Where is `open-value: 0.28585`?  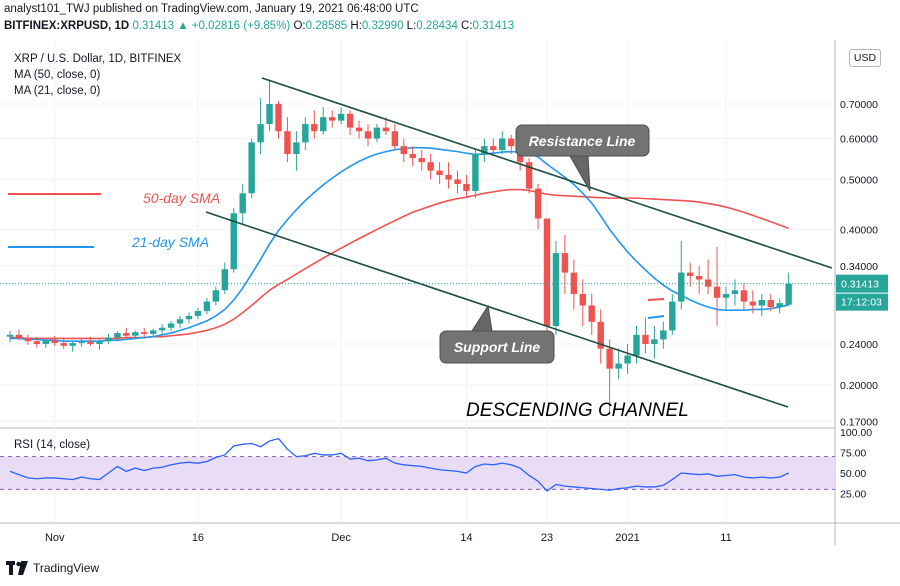 open-value: 0.28585 is located at coordinates (326, 26).